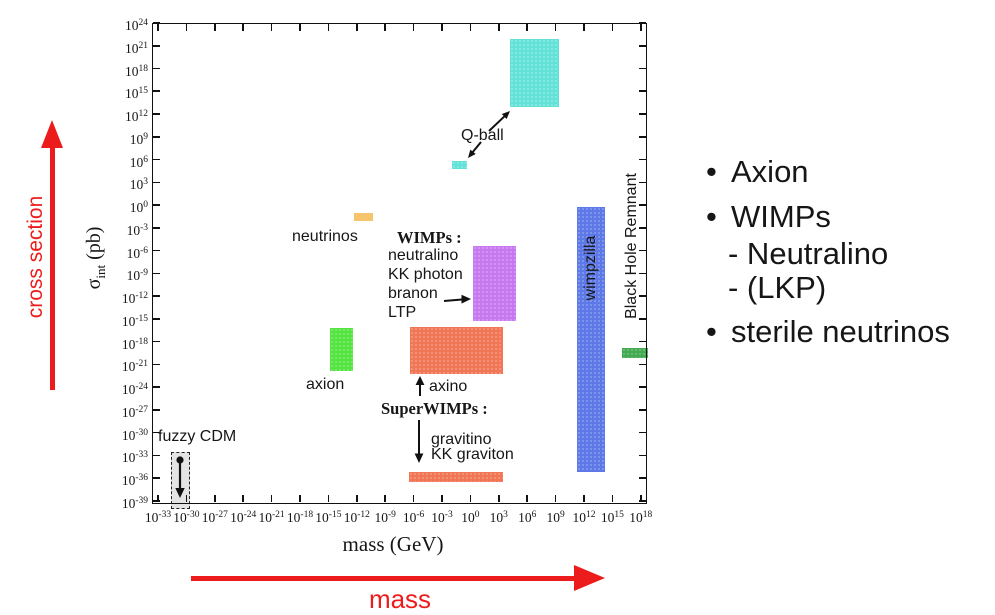 The width and height of the screenshot is (995, 615). What do you see at coordinates (555, 517) in the screenshot?
I see `x-tick-label: 10⁹` at bounding box center [555, 517].